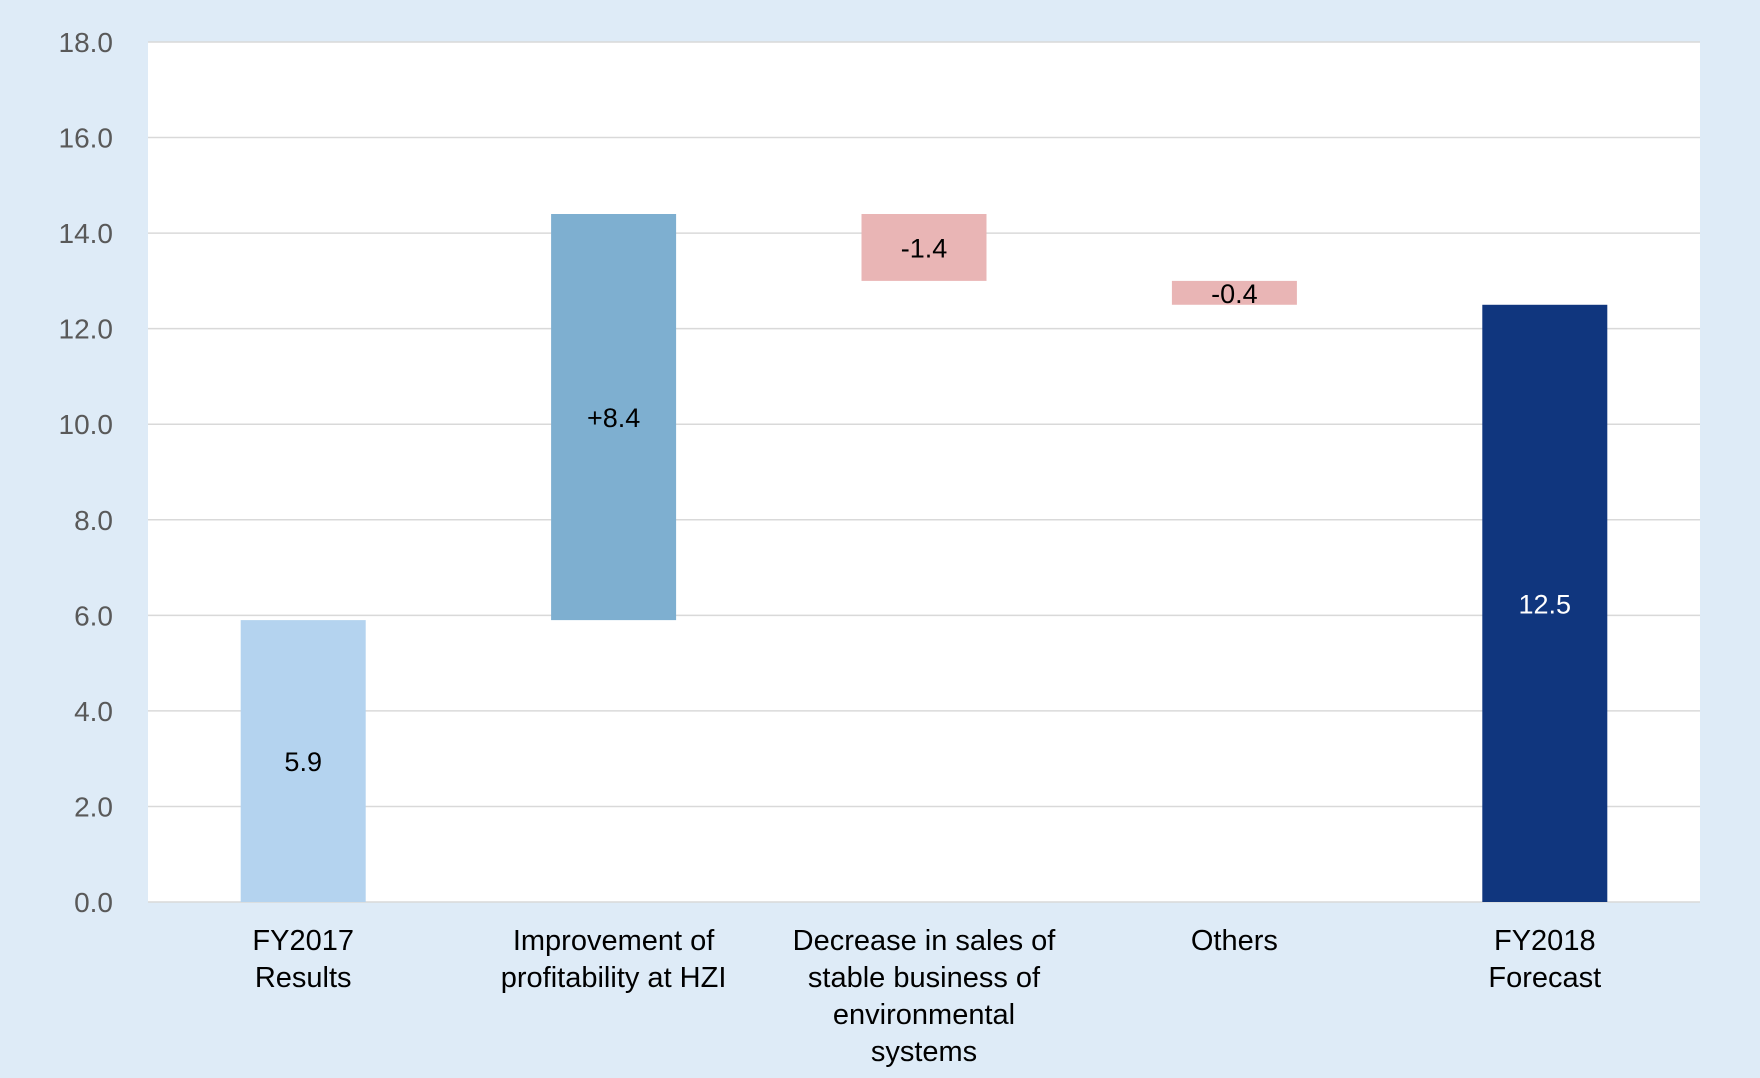 The image size is (1760, 1078). Describe the element at coordinates (86, 472) in the screenshot. I see `y-axis-tick-labels: 0.0 2.0 4.0 6.0 8.0 10.0 12.0 14.0 16.0 18.0` at that location.